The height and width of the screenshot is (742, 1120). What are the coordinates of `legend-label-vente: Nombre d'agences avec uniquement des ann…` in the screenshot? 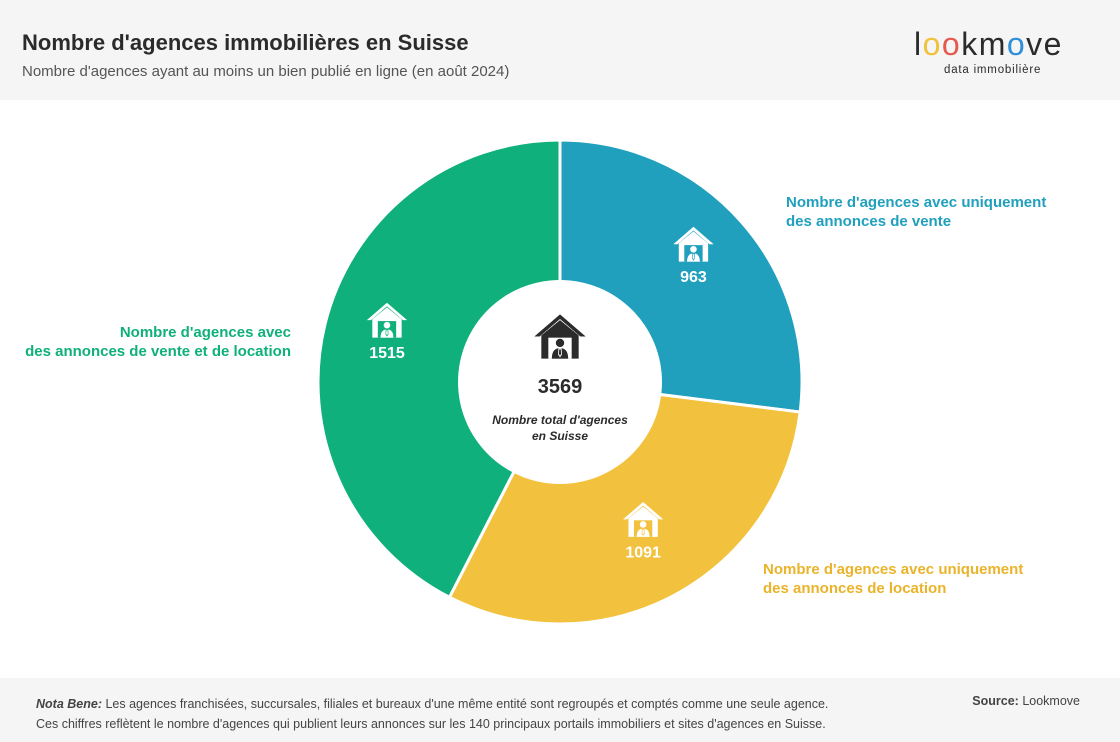 It's located at (916, 212).